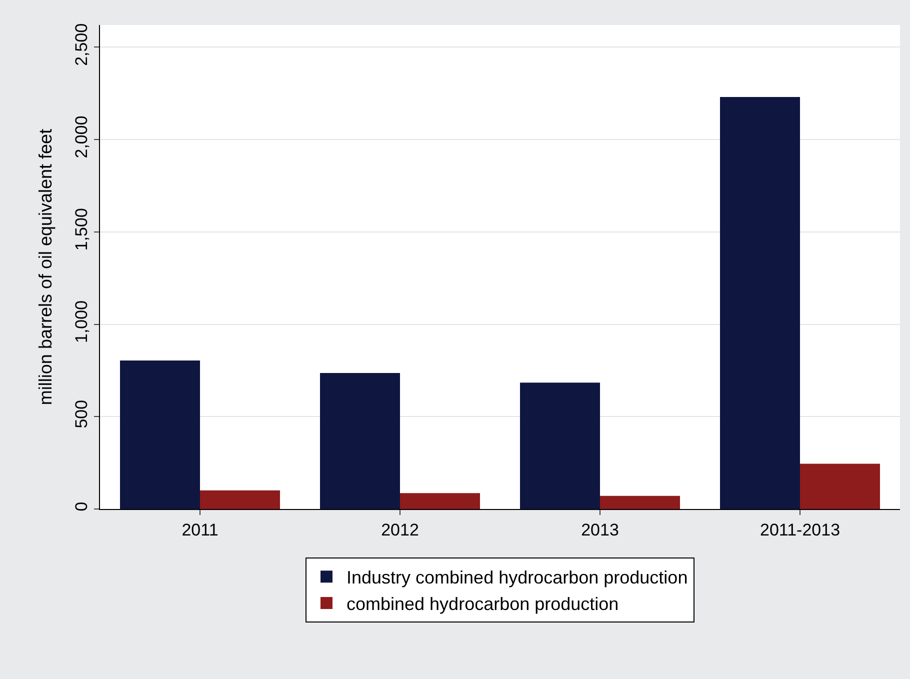 This screenshot has width=910, height=679. What do you see at coordinates (482, 604) in the screenshot?
I see `legend-label: combined hydrocarbon production` at bounding box center [482, 604].